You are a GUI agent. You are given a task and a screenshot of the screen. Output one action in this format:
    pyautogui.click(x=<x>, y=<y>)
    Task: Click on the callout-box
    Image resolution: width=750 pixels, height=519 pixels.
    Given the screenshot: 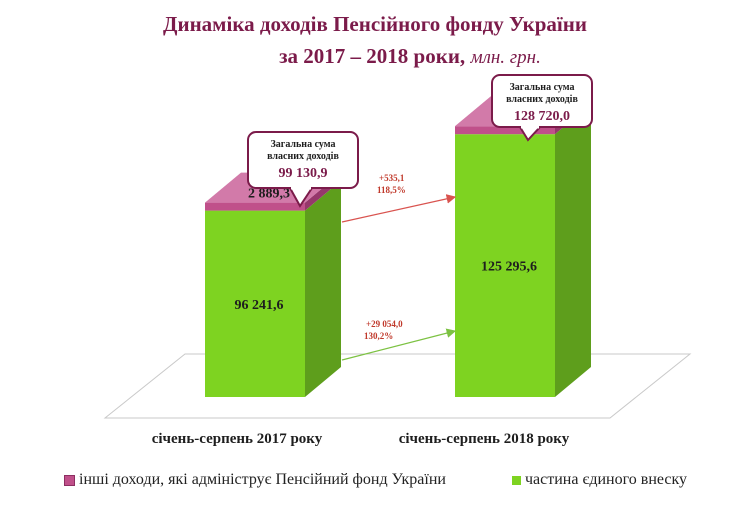 What is the action you would take?
    pyautogui.click(x=542, y=101)
    